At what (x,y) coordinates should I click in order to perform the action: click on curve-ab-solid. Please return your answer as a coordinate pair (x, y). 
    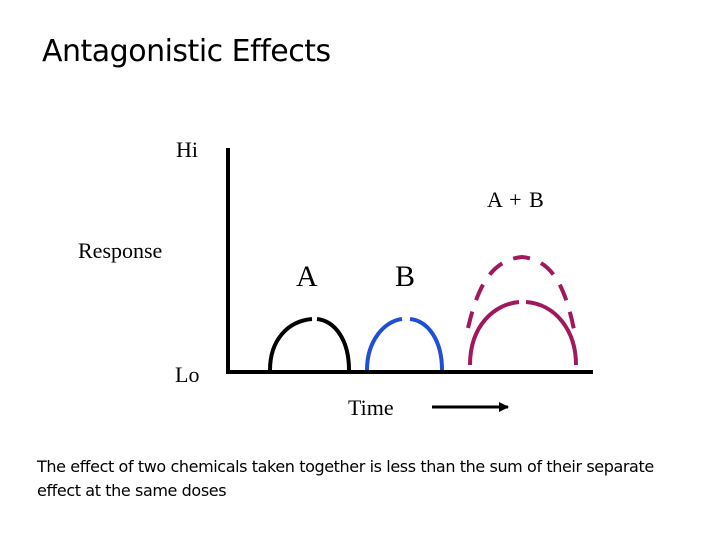
    Looking at the image, I should click on (523, 333).